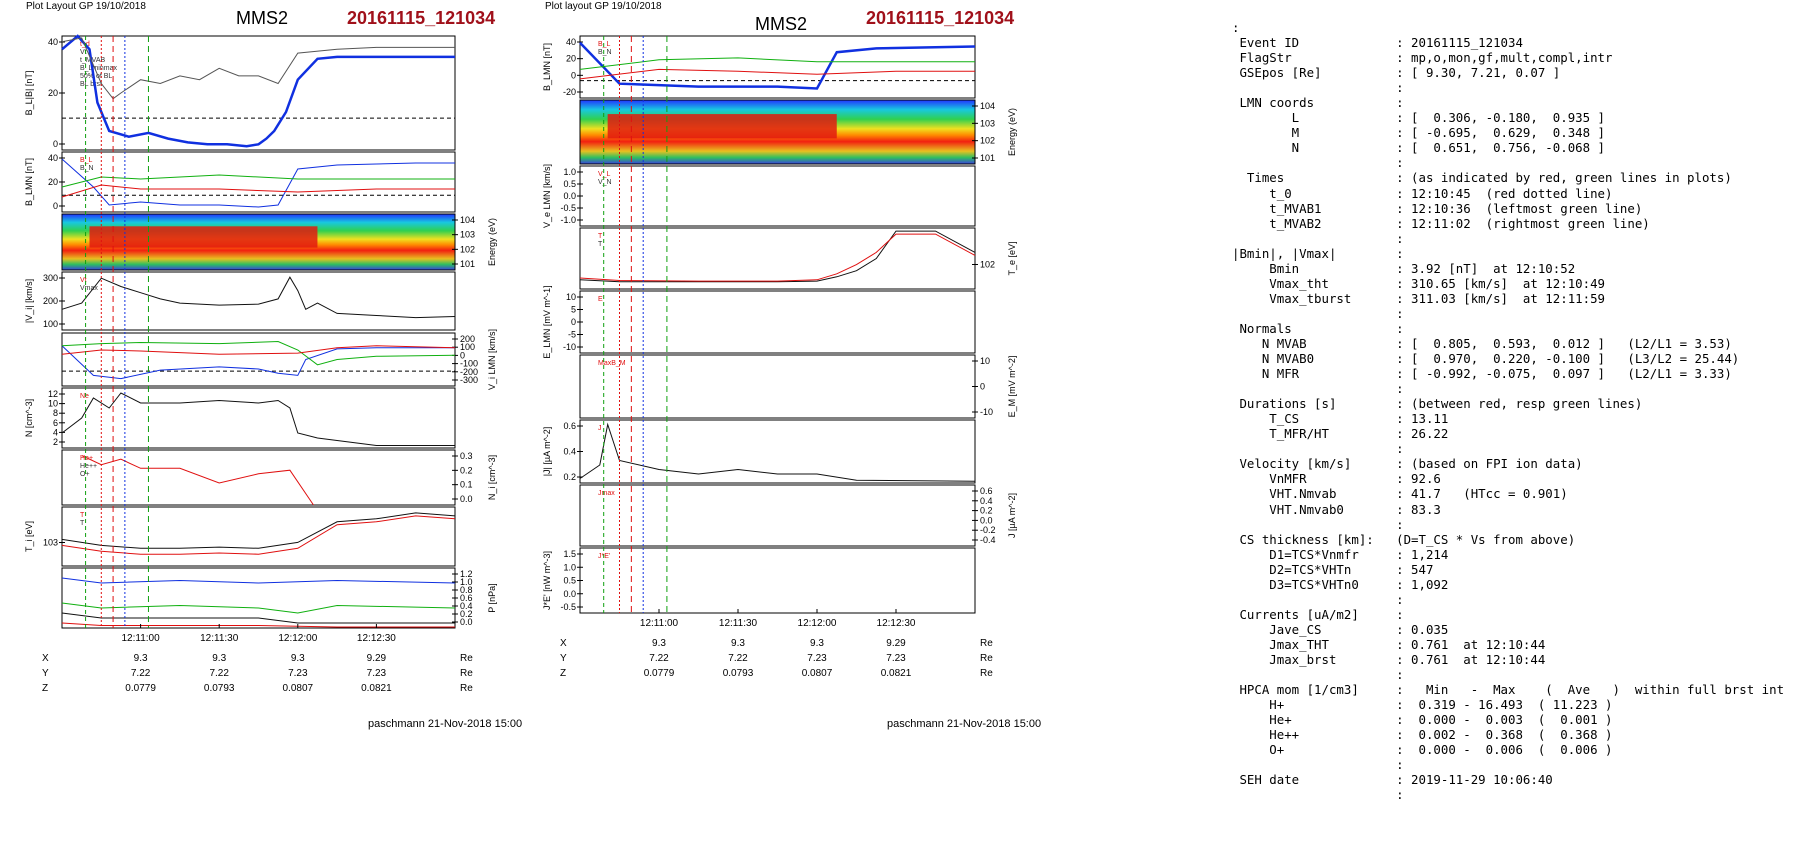 This screenshot has height=841, width=1804. I want to click on y-tick-label: -100, so click(469, 364).